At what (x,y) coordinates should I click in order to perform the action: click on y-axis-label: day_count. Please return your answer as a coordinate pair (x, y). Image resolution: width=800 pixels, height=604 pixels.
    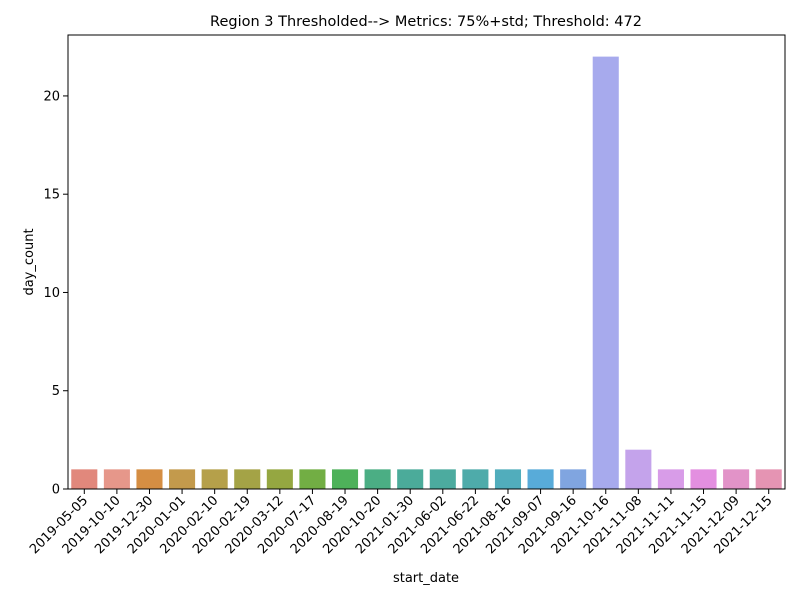
    Looking at the image, I should click on (29, 261).